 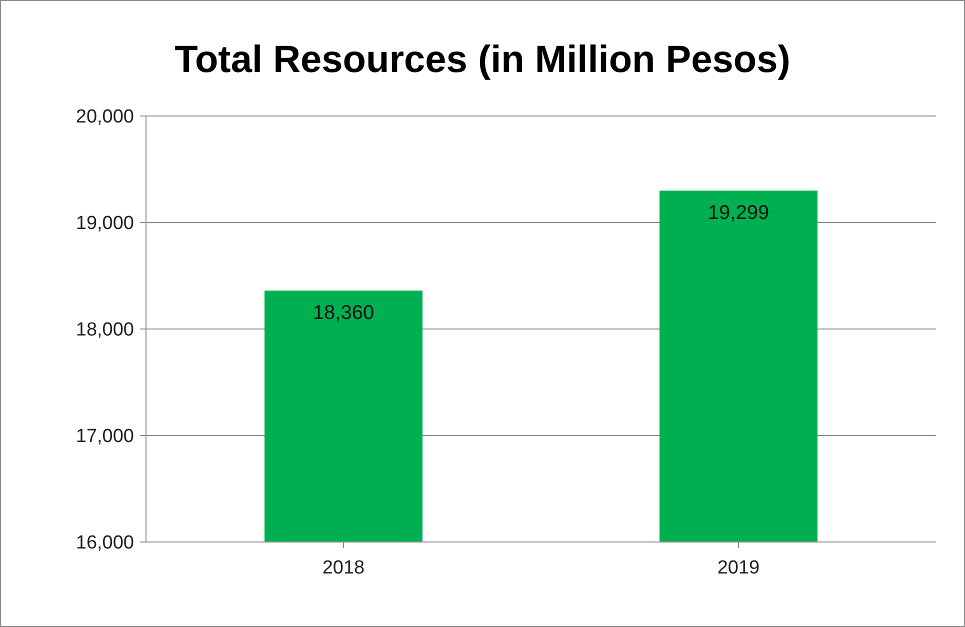 What do you see at coordinates (483, 60) in the screenshot?
I see `chart-title: Total Resources (in Million Pesos)` at bounding box center [483, 60].